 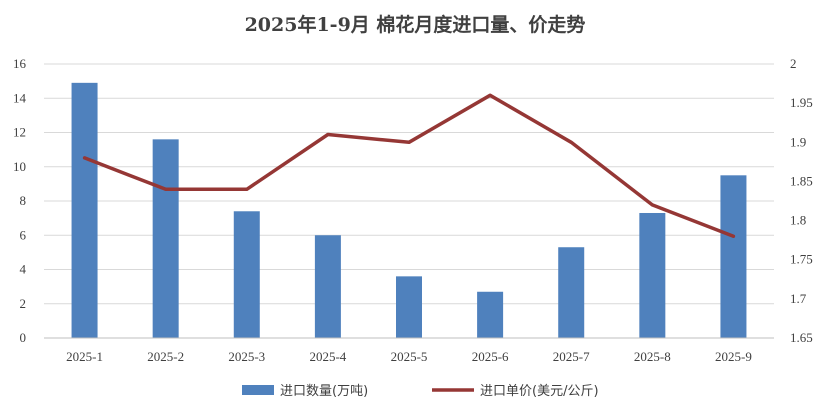 What do you see at coordinates (798, 298) in the screenshot?
I see `y-right-tick-label: 1.7` at bounding box center [798, 298].